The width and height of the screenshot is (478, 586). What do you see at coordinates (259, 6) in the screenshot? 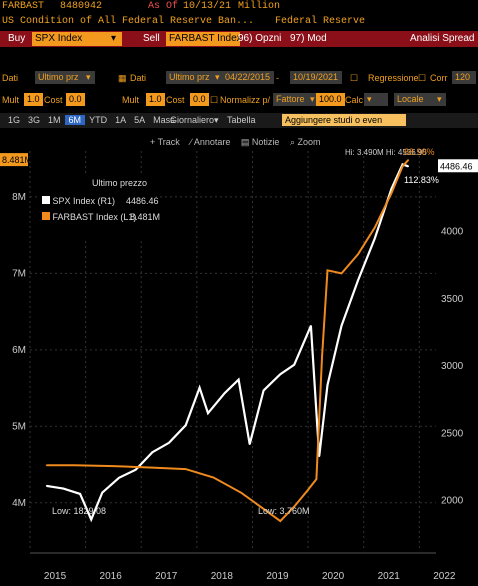
I see `unit-label: Million` at bounding box center [259, 6].